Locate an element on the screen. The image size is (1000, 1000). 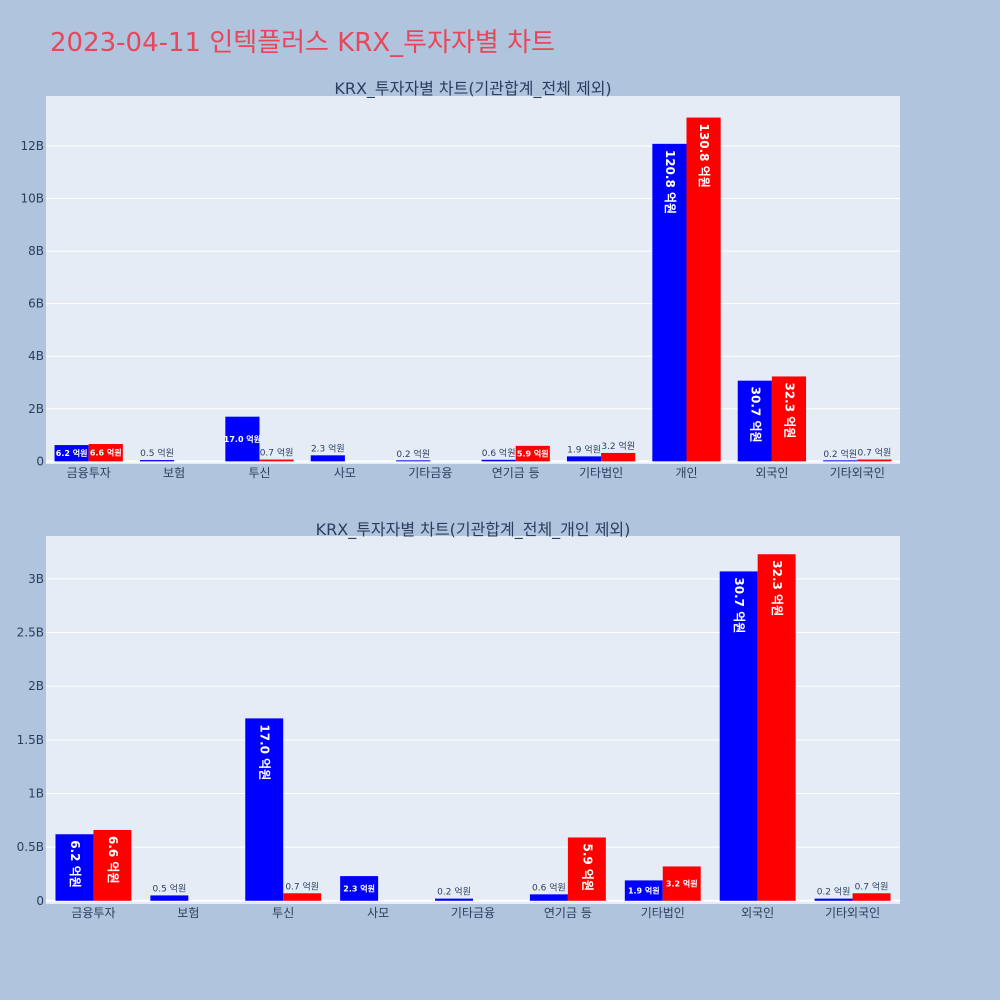
data-label: 120.8 억원 is located at coordinates (670, 182).